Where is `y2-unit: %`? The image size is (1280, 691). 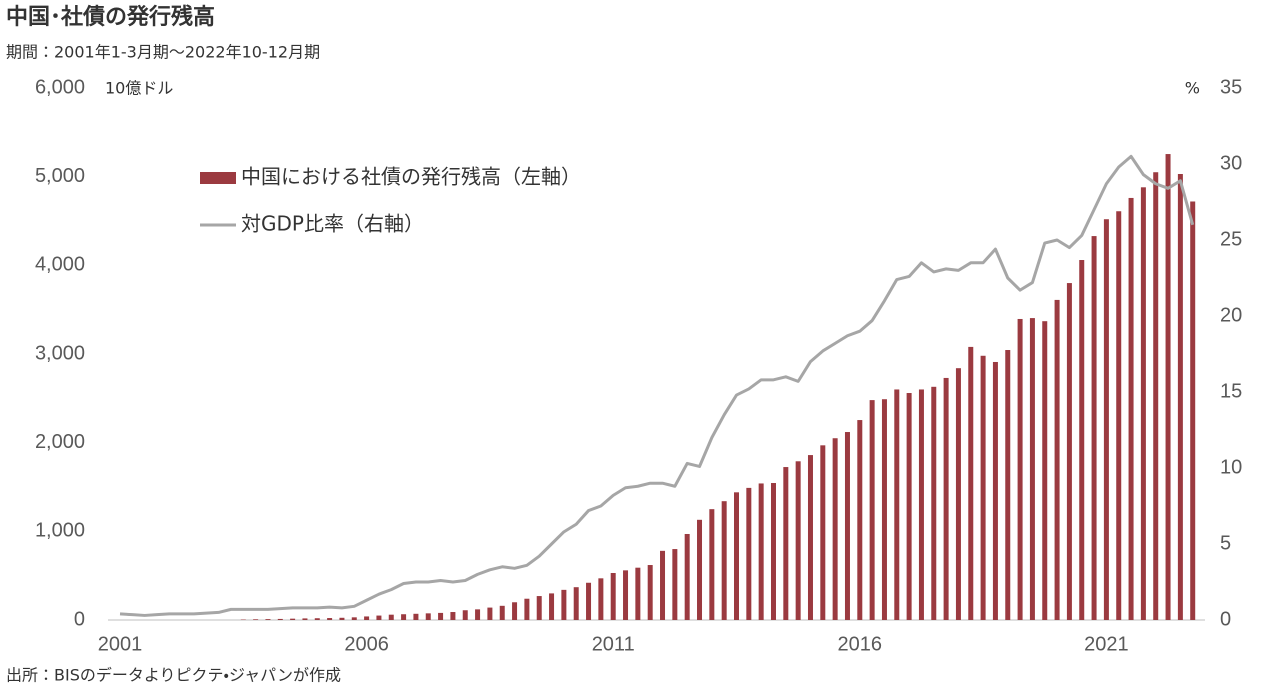 y2-unit: % is located at coordinates (1192, 88).